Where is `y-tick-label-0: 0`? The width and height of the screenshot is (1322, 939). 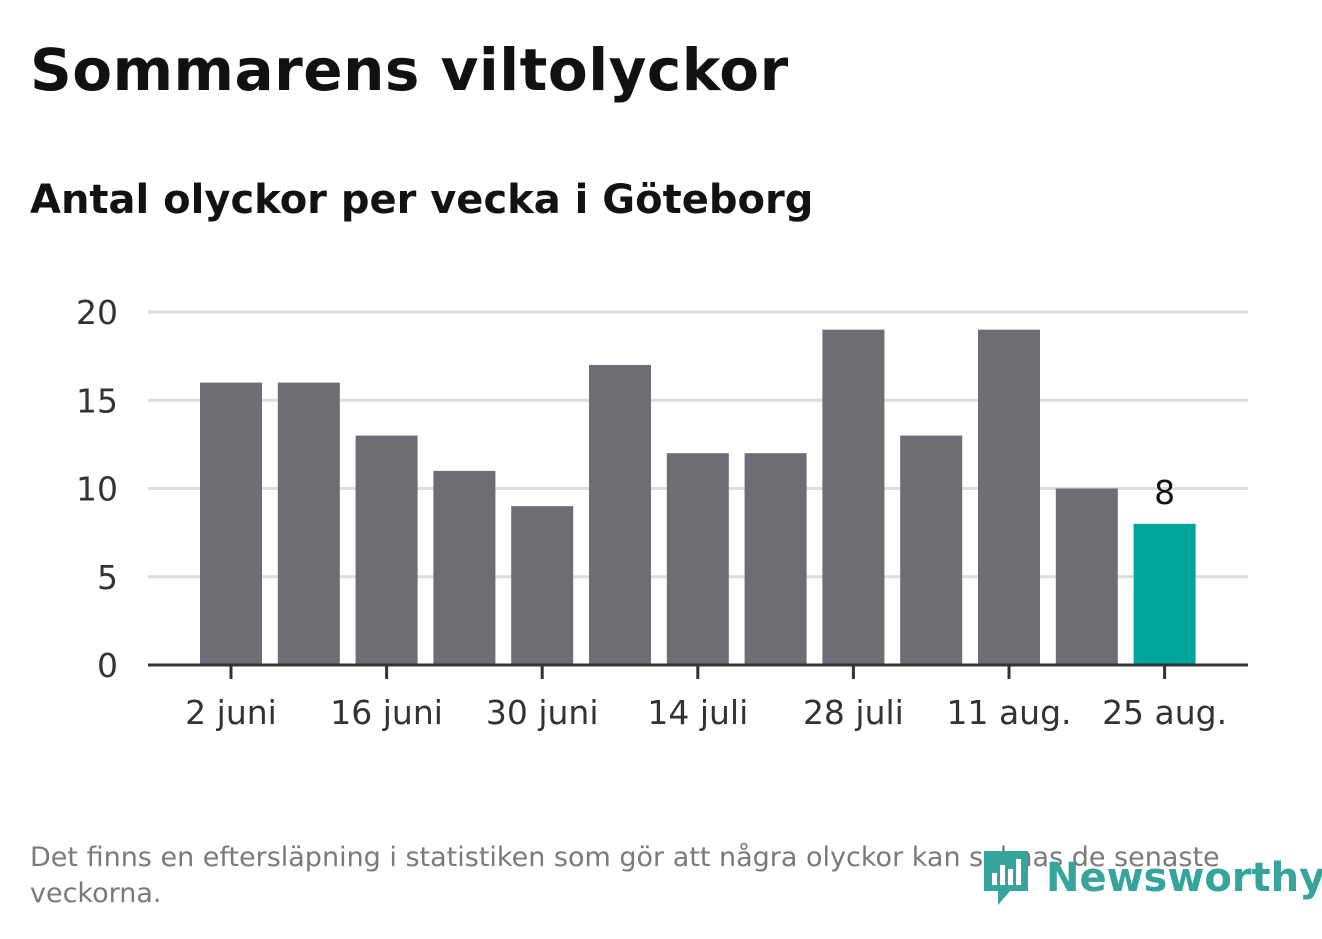 y-tick-label-0: 0 is located at coordinates (107, 665).